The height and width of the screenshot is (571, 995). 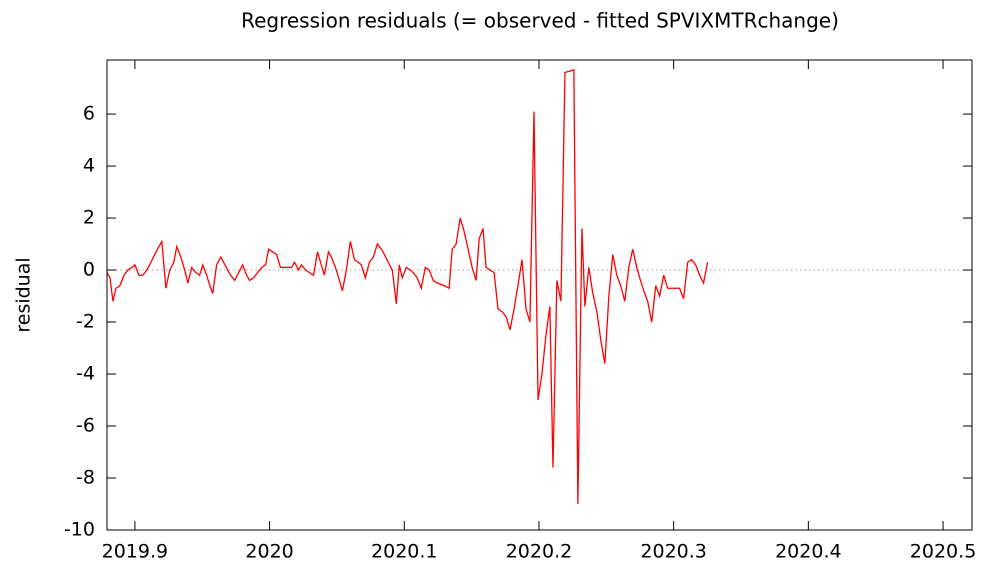 I want to click on x-tick-label: 2020.2, so click(x=539, y=552).